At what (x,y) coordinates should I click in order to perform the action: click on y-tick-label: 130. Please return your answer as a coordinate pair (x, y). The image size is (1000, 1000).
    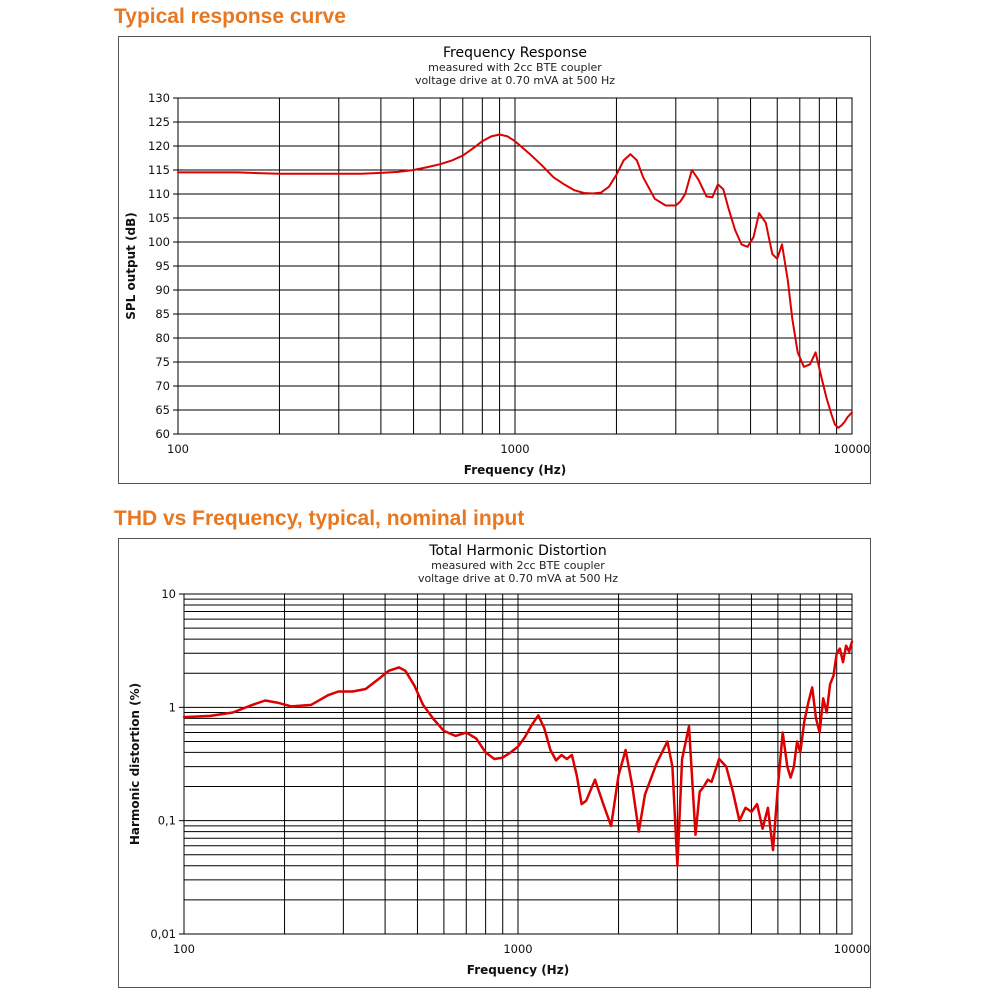
    Looking at the image, I should click on (159, 98).